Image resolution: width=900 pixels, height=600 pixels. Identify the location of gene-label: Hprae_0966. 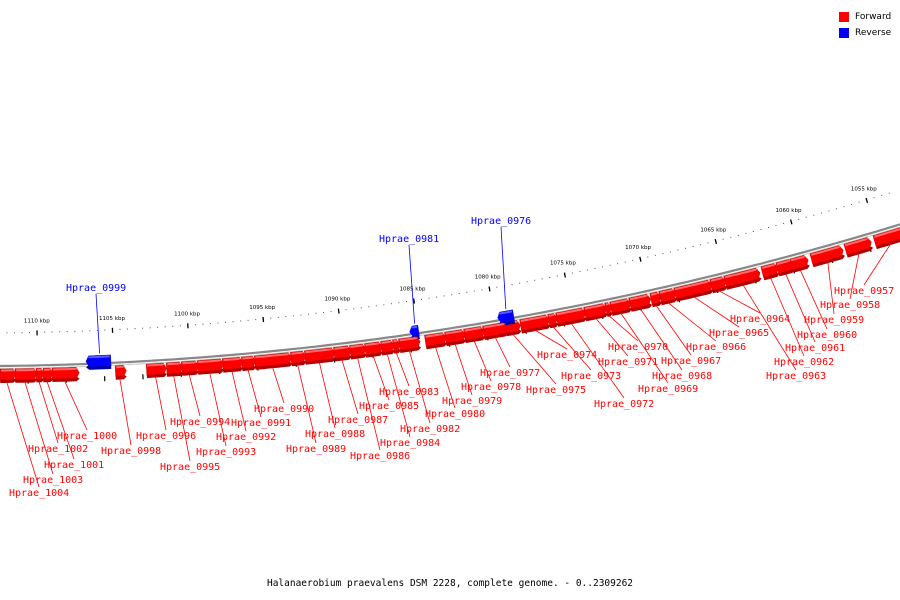
(716, 347).